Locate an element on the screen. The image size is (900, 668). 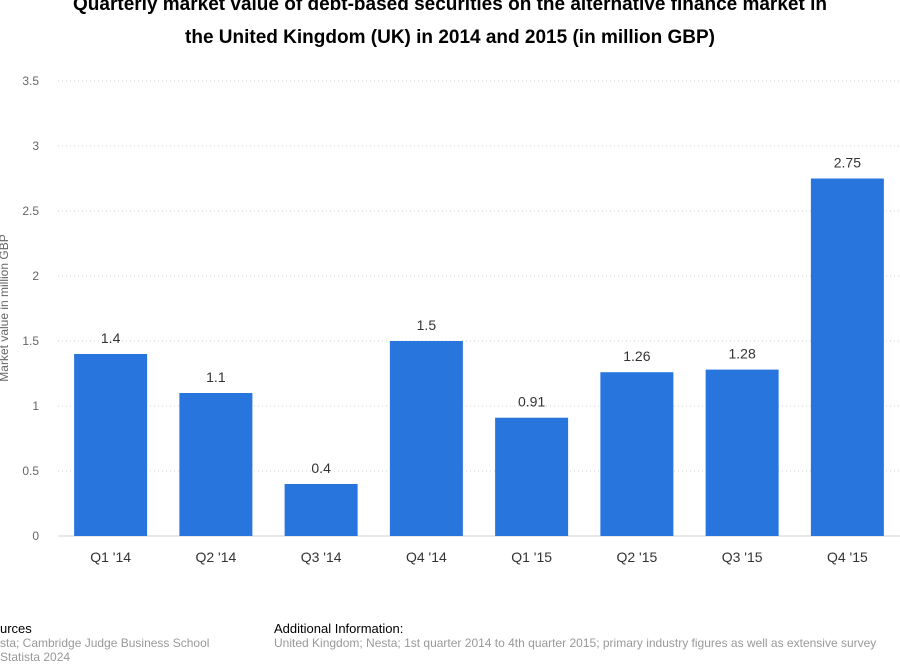
additional-info-heading: Additional Information: is located at coordinates (339, 628).